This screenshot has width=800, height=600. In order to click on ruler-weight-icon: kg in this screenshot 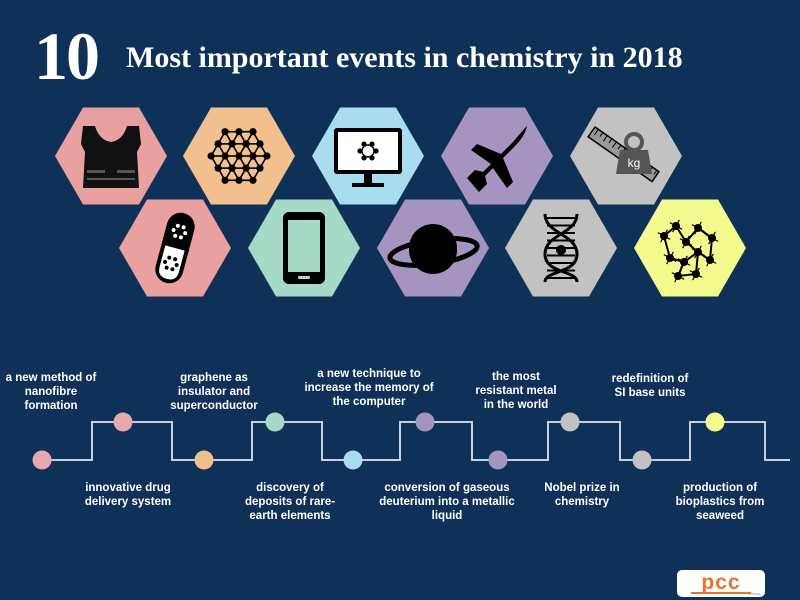, I will do `click(623, 154)`.